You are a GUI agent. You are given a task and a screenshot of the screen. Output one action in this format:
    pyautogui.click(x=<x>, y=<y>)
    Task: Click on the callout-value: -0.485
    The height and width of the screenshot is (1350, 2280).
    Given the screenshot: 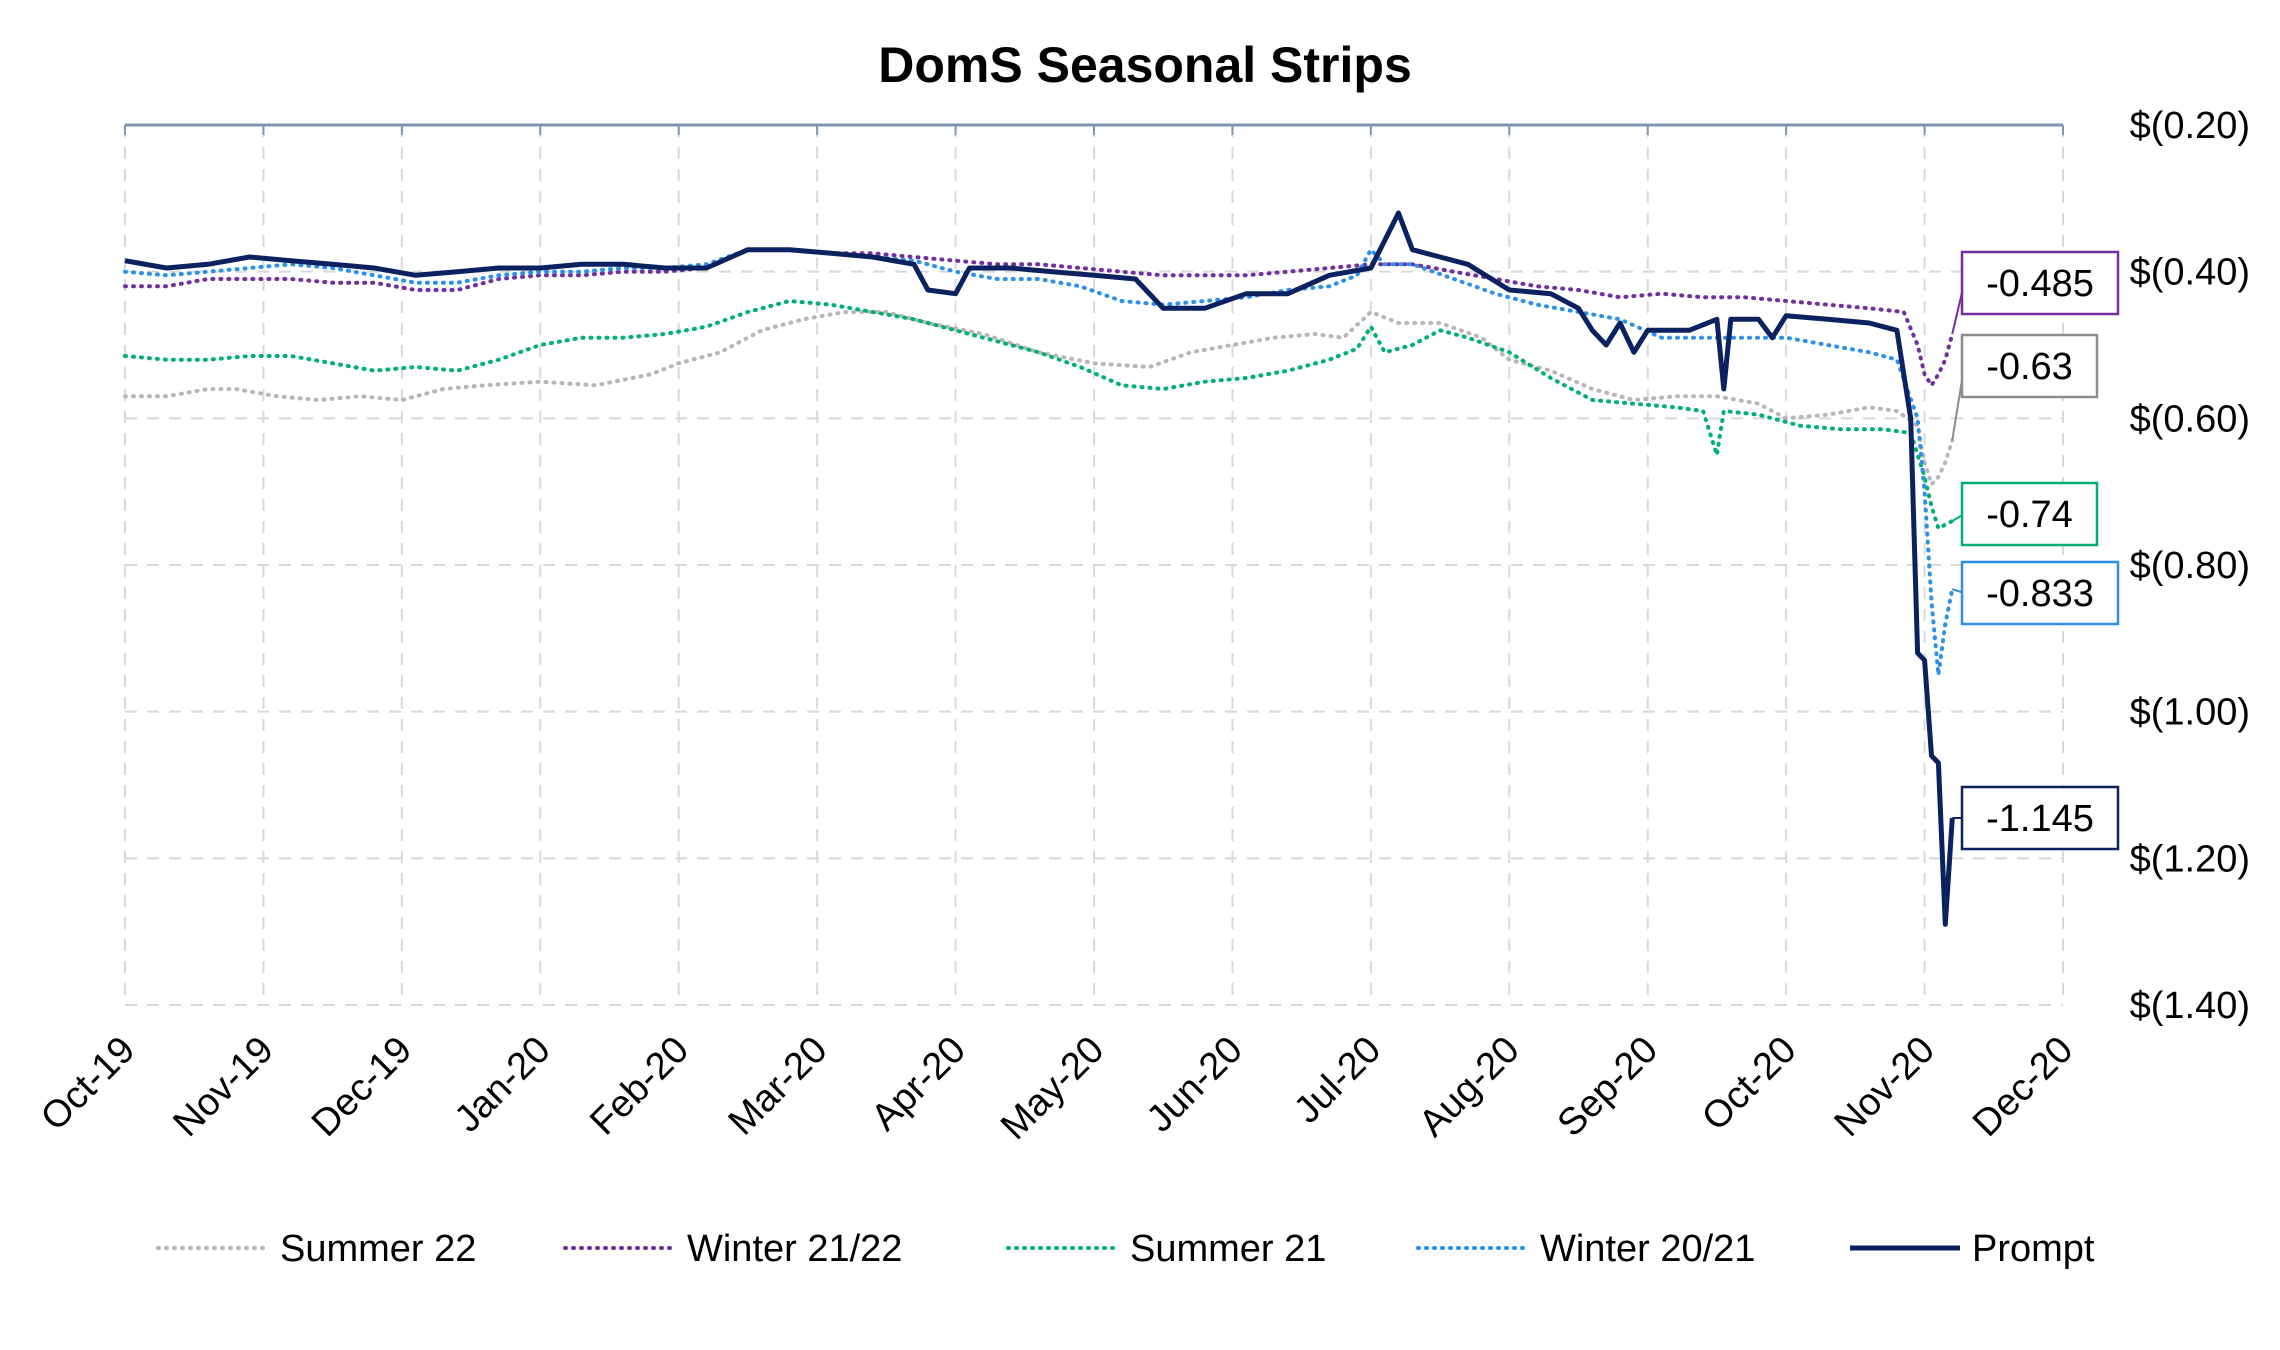 What is the action you would take?
    pyautogui.click(x=2040, y=284)
    